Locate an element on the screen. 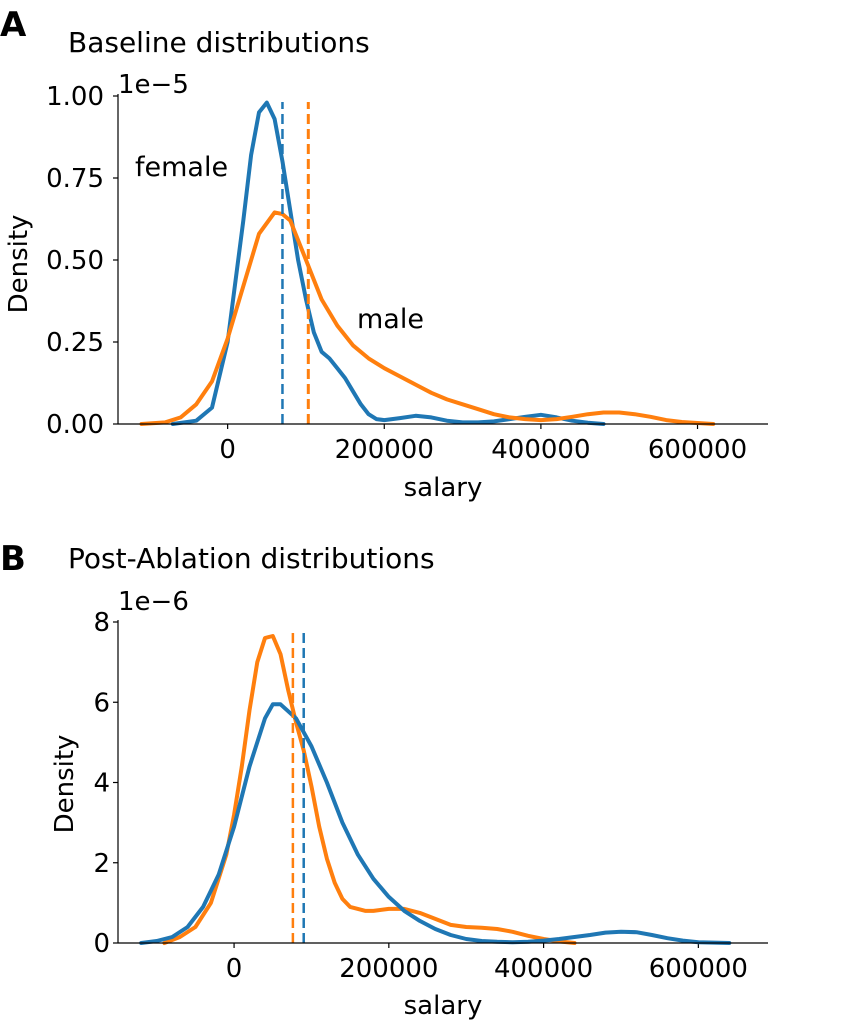 This screenshot has width=854, height=1022. panel-b-x-tick-label: 0 is located at coordinates (234, 969).